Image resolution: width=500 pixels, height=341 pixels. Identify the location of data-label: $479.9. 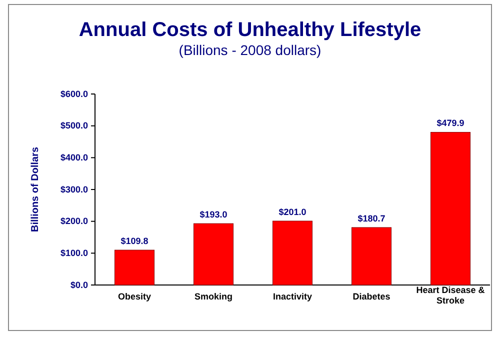
(450, 123).